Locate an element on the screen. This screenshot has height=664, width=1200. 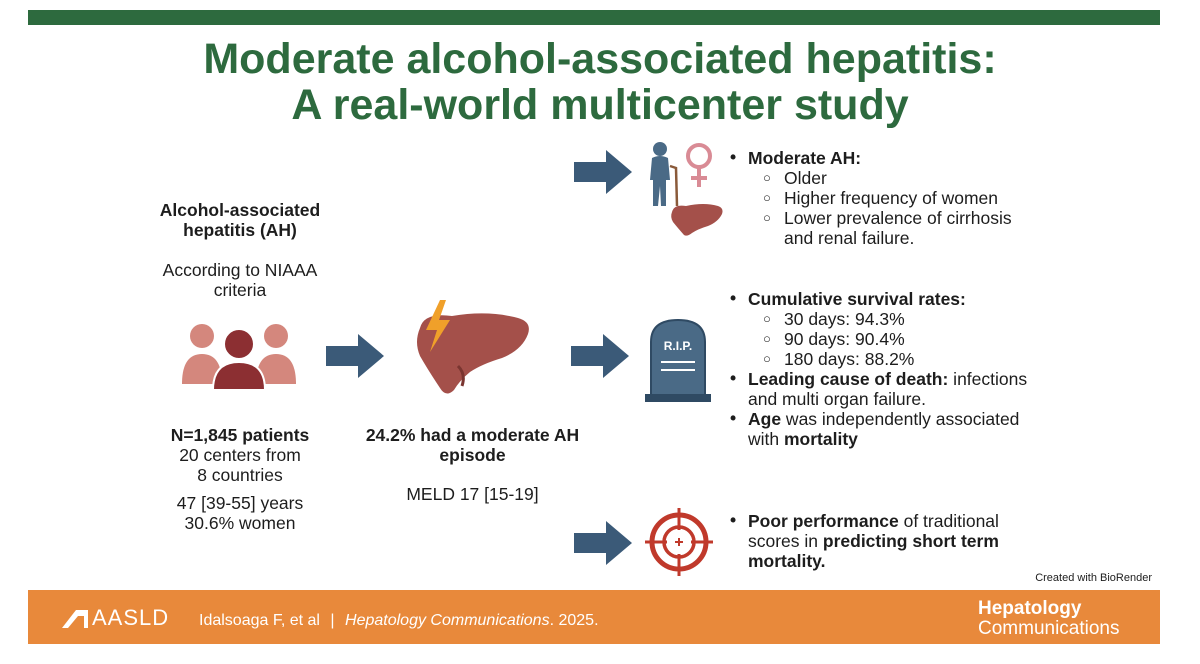
performance-label: Poor performance is located at coordinates (823, 521).